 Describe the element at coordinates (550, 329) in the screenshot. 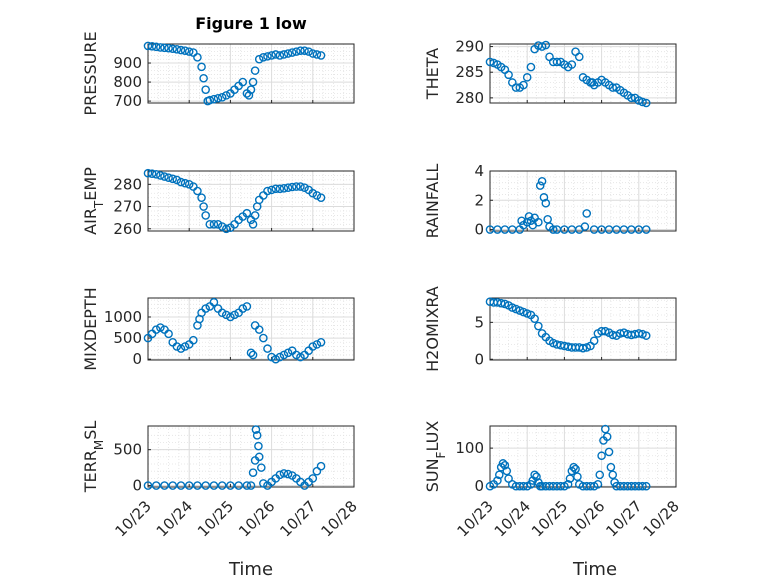

I see `panel-h2omixra: 0 5 H2OMIXRA` at that location.